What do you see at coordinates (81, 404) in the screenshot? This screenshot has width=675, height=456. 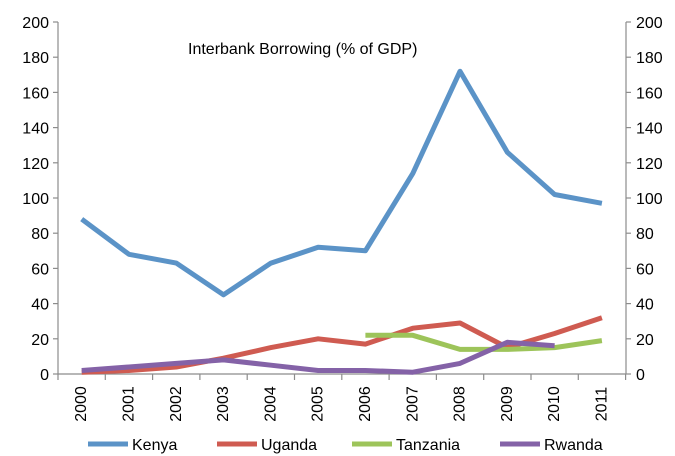 I see `x-tick-label: 2000` at bounding box center [81, 404].